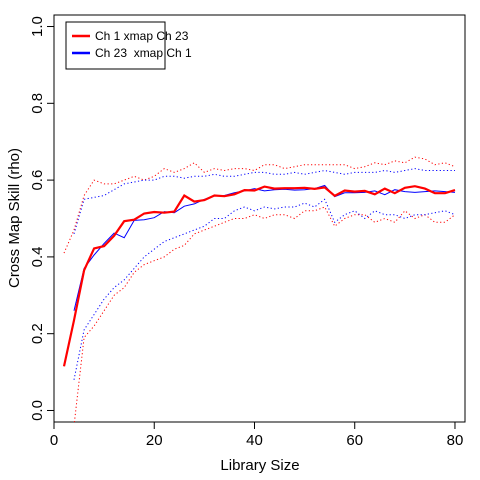  What do you see at coordinates (14, 218) in the screenshot?
I see `y-axis-title: Cross Map Skill (rho)` at bounding box center [14, 218].